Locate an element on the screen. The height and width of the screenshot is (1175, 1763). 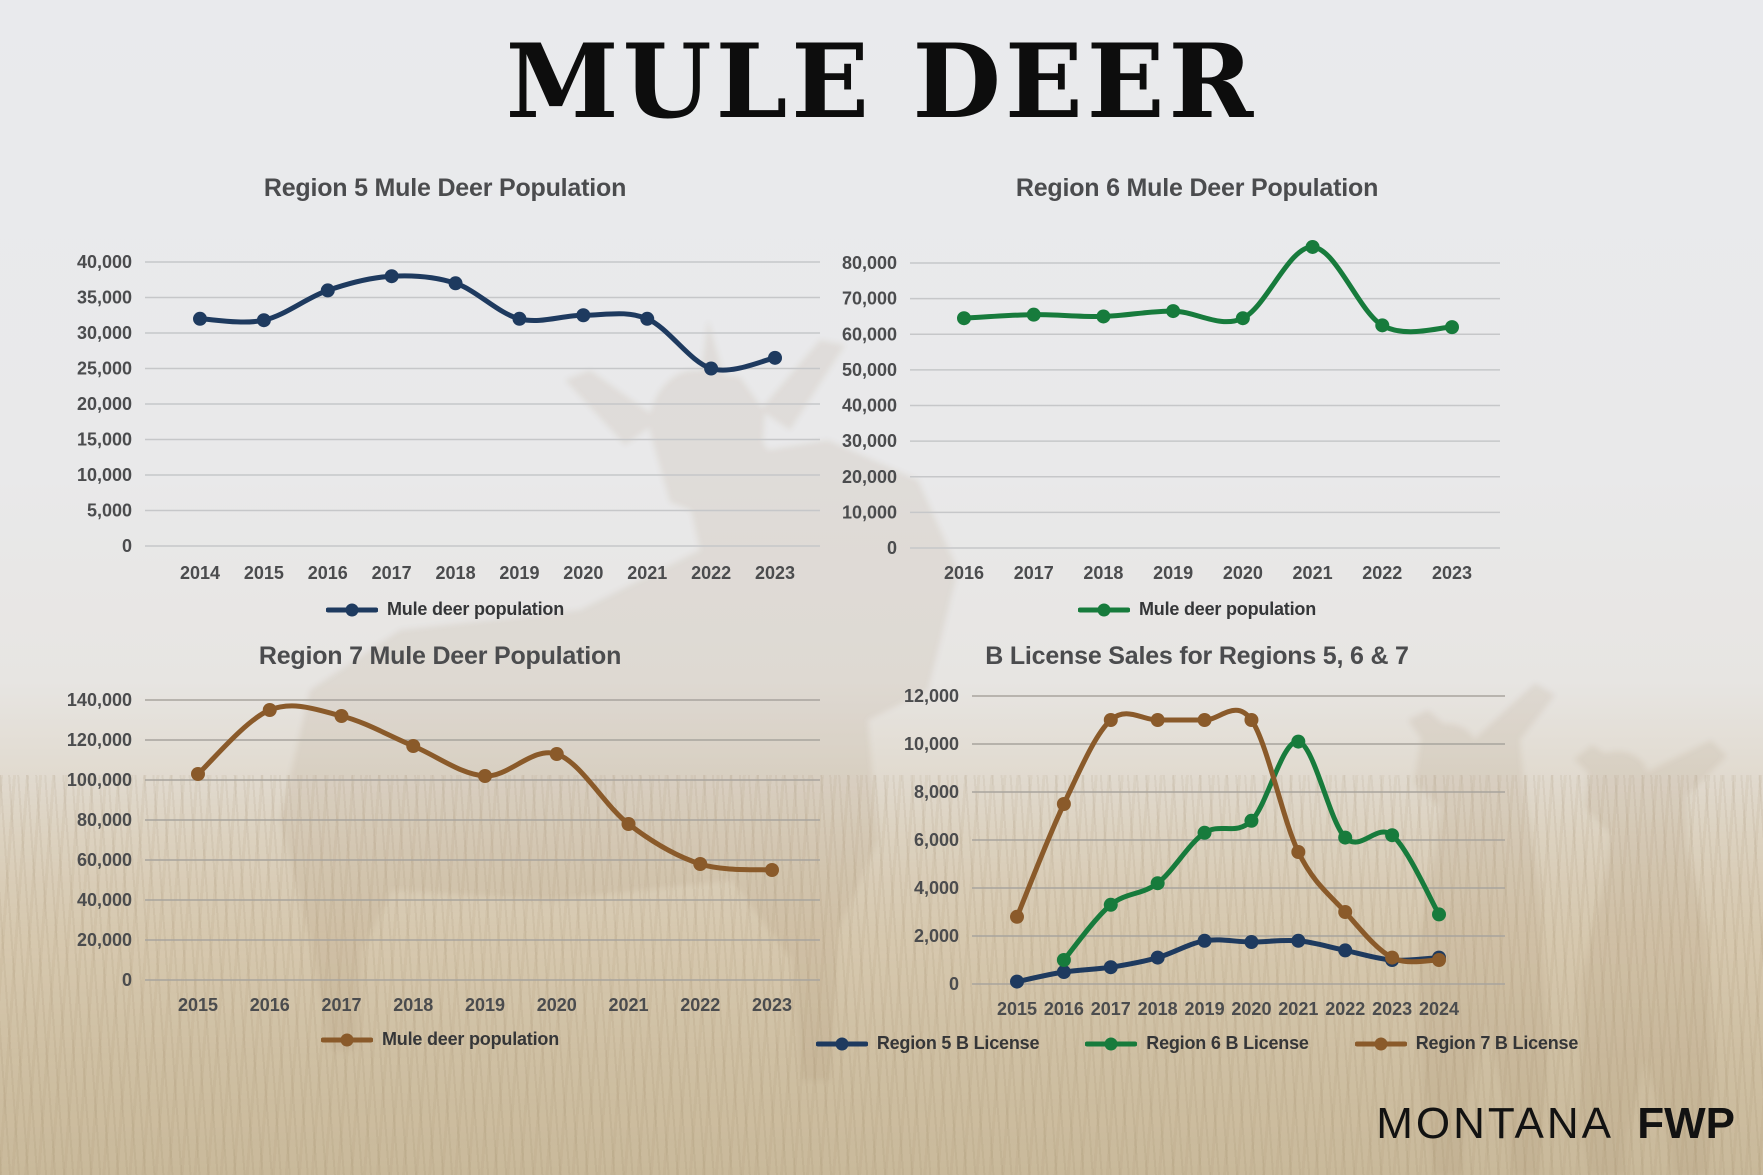
y-axis-tick-label: 10,000 is located at coordinates (931, 744).